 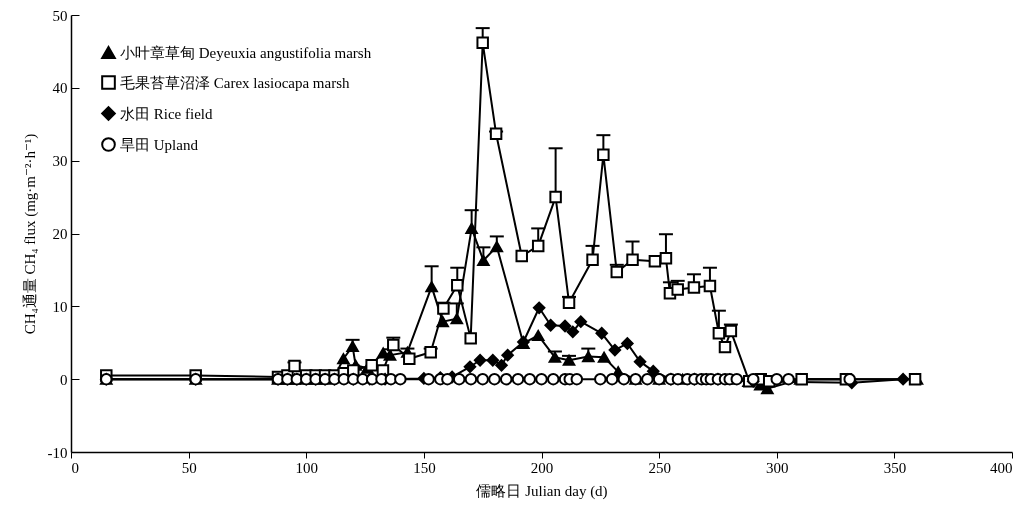 What do you see at coordinates (542, 467) in the screenshot?
I see `x-tick-label: 200` at bounding box center [542, 467].